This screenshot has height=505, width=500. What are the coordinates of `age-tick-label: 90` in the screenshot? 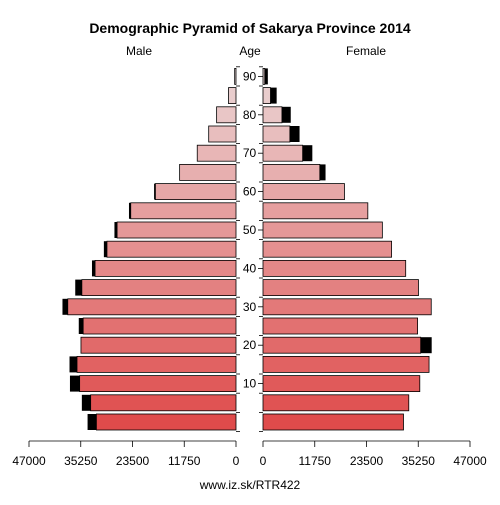 It's located at (250, 76).